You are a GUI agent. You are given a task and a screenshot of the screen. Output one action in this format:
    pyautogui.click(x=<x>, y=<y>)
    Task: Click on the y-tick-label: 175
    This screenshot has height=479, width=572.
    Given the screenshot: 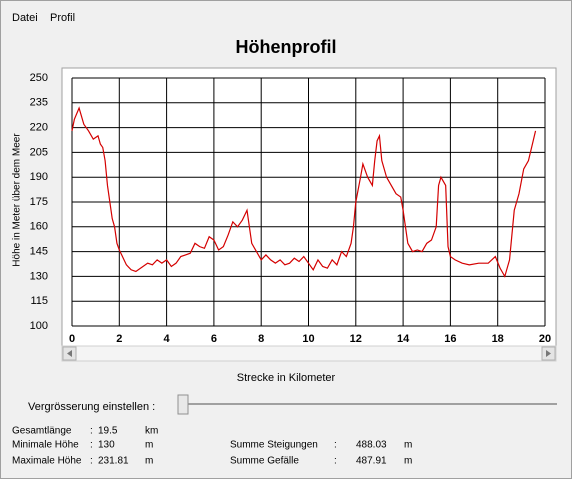 What is the action you would take?
    pyautogui.click(x=39, y=202)
    